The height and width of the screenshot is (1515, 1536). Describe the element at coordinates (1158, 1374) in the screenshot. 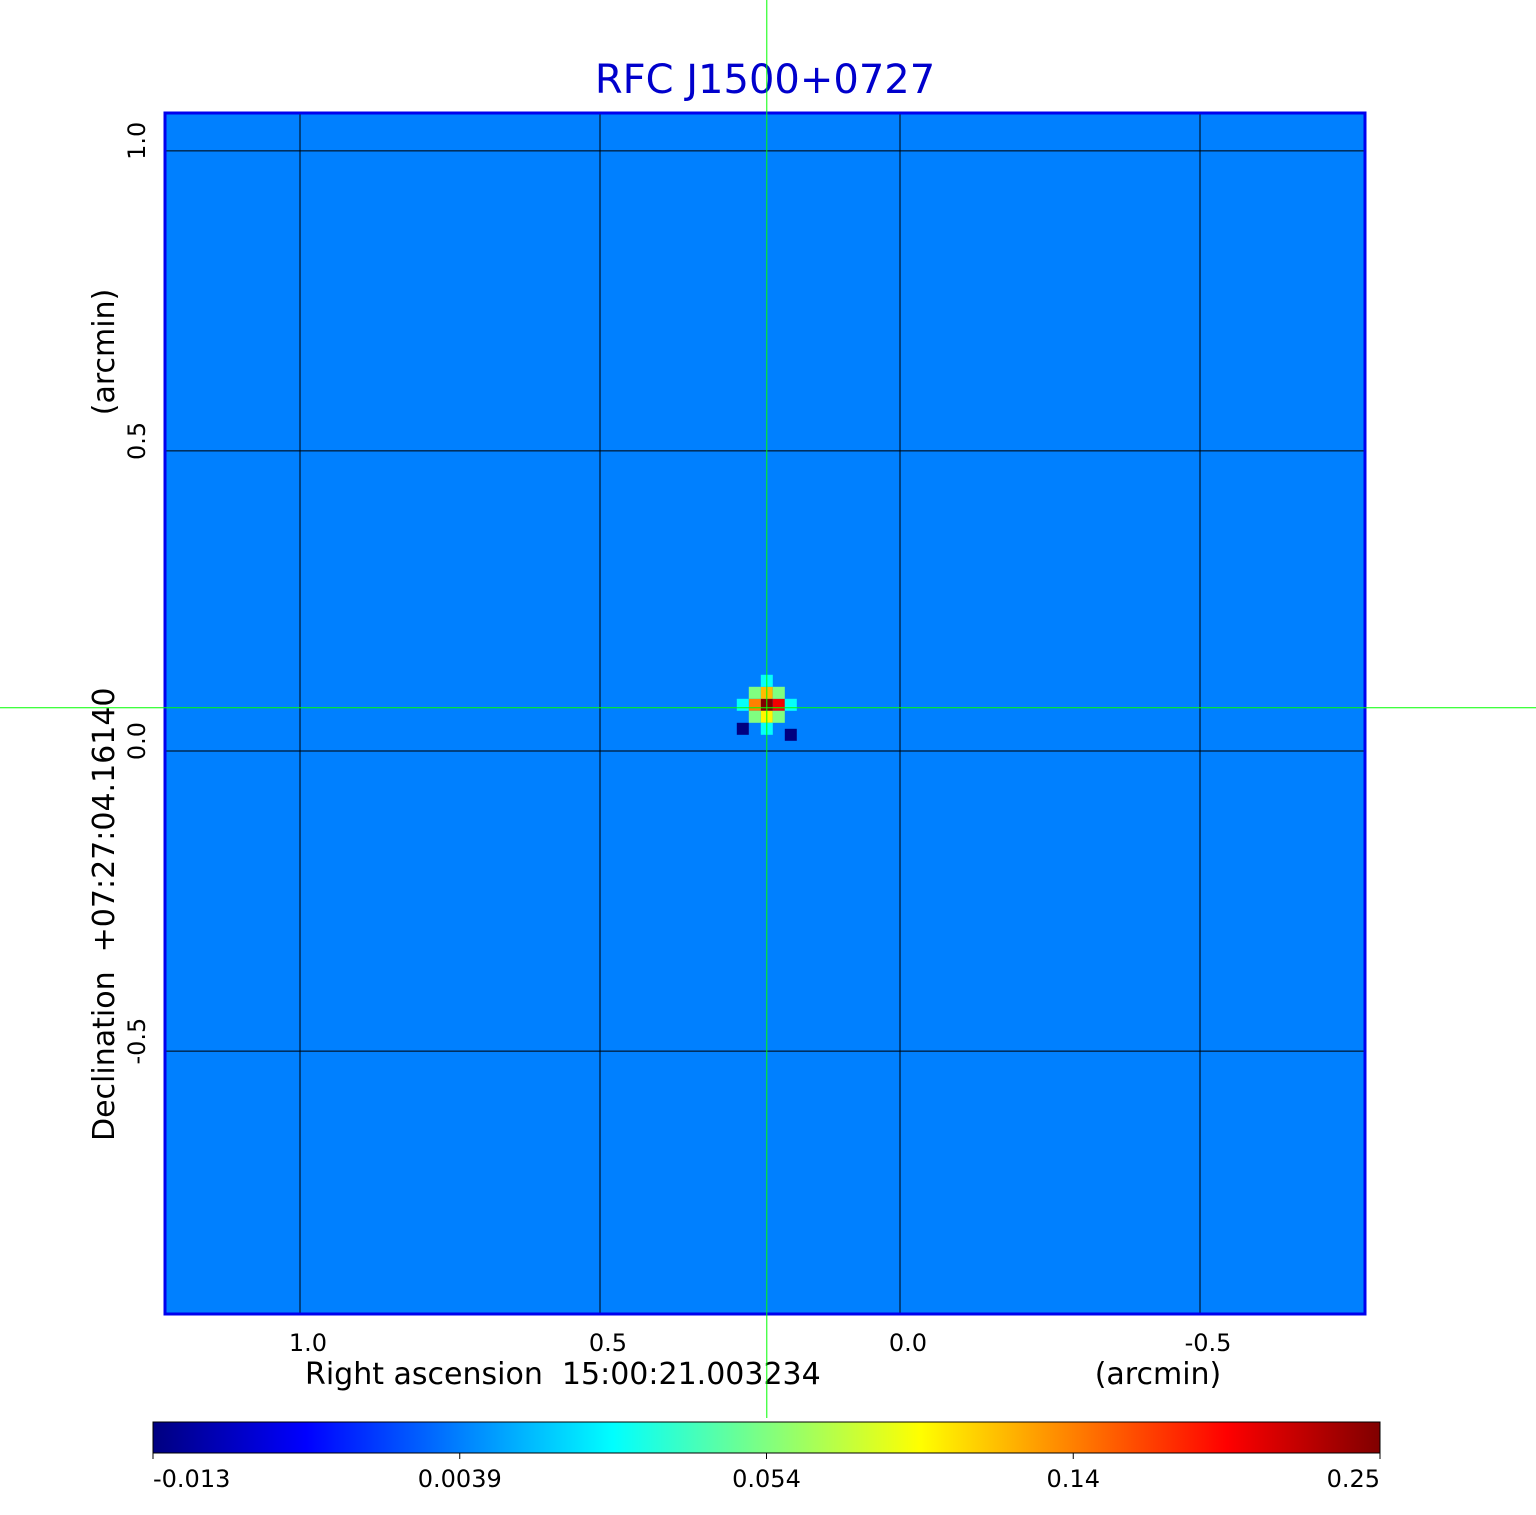

I see `x-axis-unit: (arcmin)` at that location.